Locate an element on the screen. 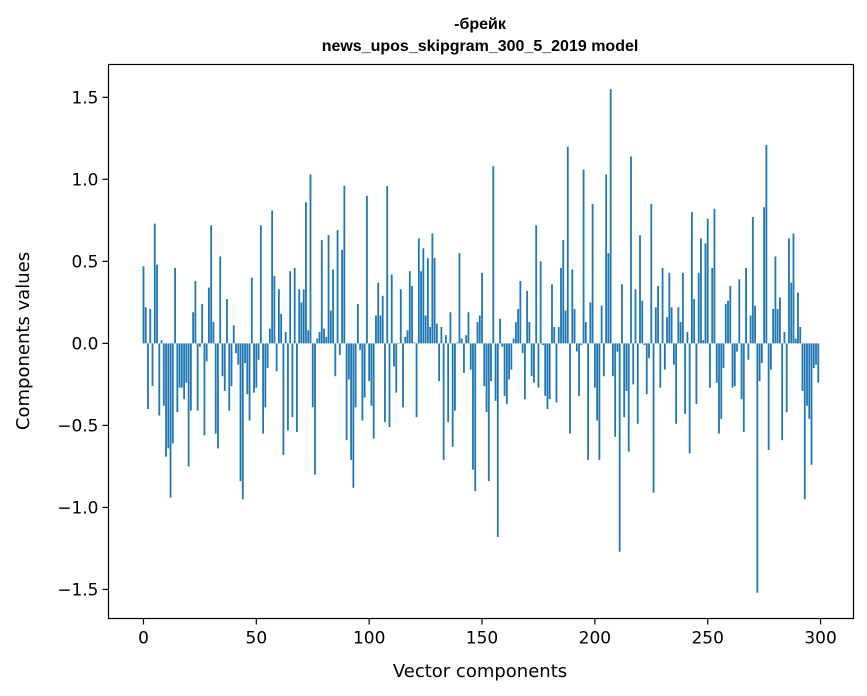 The image size is (867, 696). chart-title-line-2: news_upos_skipgram_300_5_2019 model is located at coordinates (480, 46).